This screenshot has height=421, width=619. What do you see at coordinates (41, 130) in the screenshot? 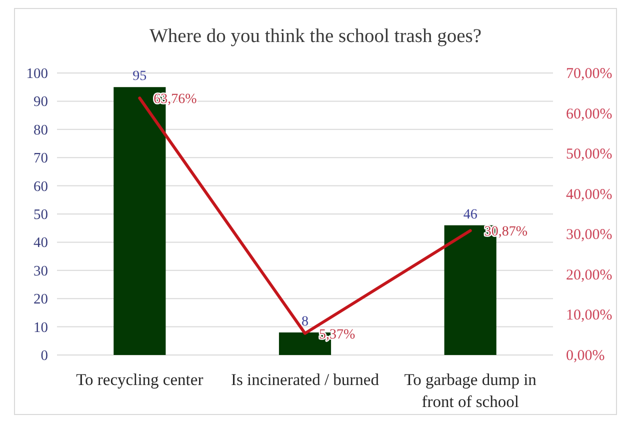
I see `y-tick-label: 80` at bounding box center [41, 130].